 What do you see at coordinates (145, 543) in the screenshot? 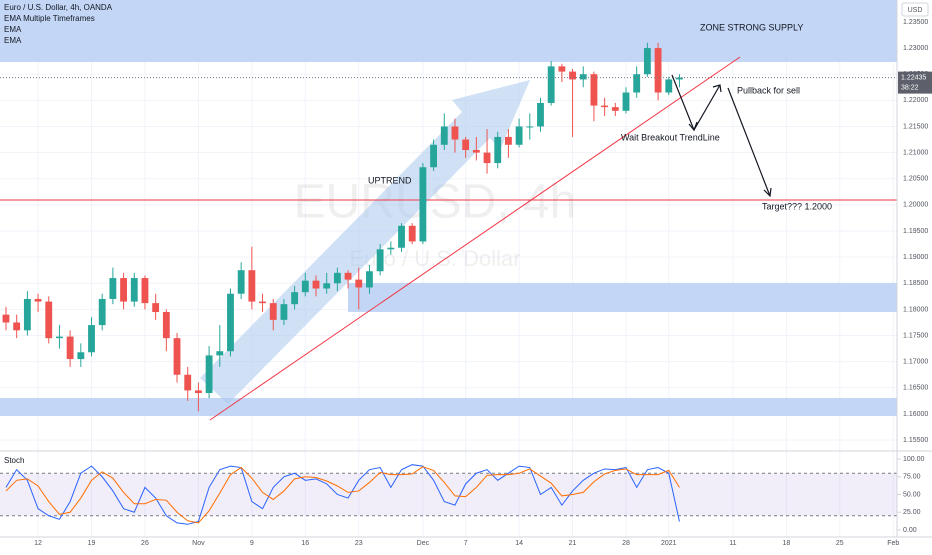
I see `x-tick-label: 26` at bounding box center [145, 543].